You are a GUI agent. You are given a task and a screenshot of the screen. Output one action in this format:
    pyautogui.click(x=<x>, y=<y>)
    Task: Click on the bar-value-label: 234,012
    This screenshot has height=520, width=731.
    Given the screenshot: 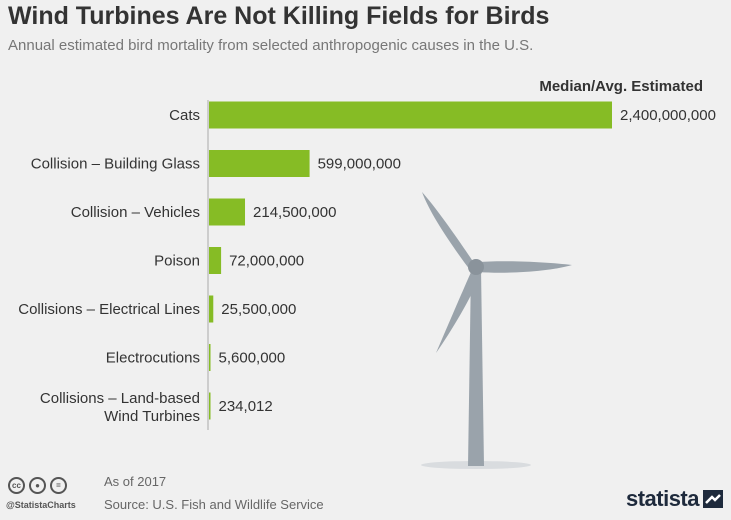 What is the action you would take?
    pyautogui.click(x=246, y=406)
    